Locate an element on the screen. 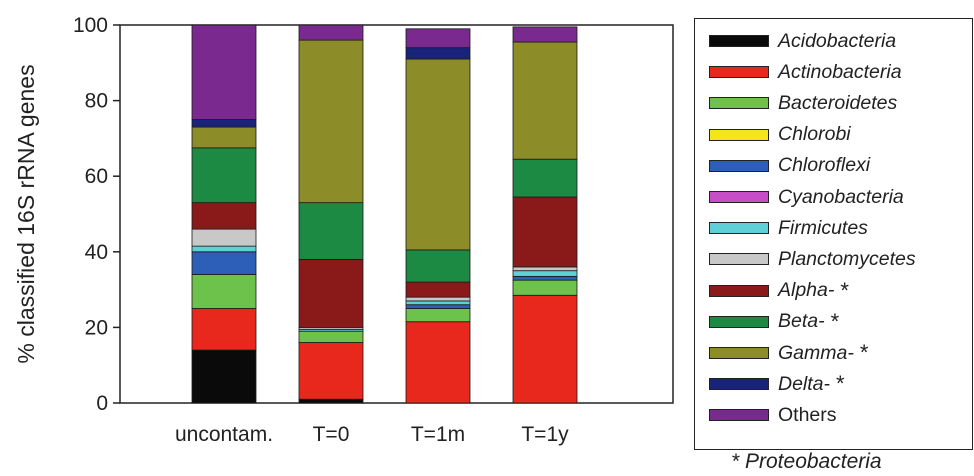 This screenshot has height=476, width=974. x-tick-label: T=1y is located at coordinates (545, 434).